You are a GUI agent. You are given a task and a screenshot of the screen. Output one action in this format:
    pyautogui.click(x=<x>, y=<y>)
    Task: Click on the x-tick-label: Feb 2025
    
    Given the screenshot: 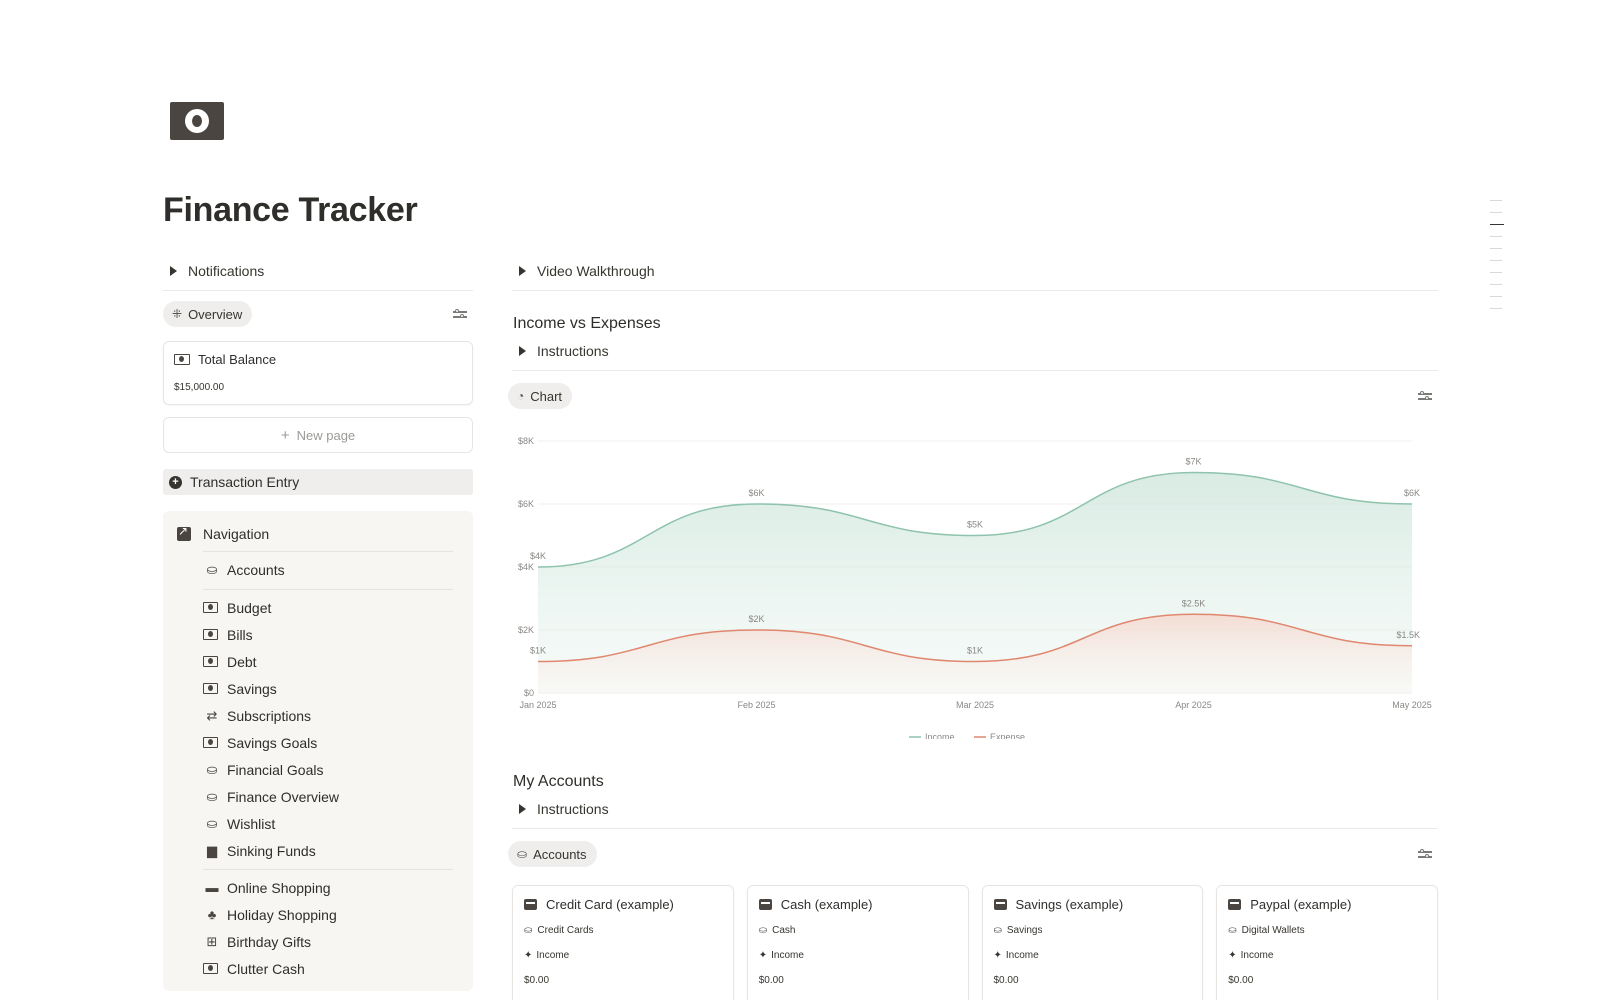 What is the action you would take?
    pyautogui.click(x=756, y=705)
    